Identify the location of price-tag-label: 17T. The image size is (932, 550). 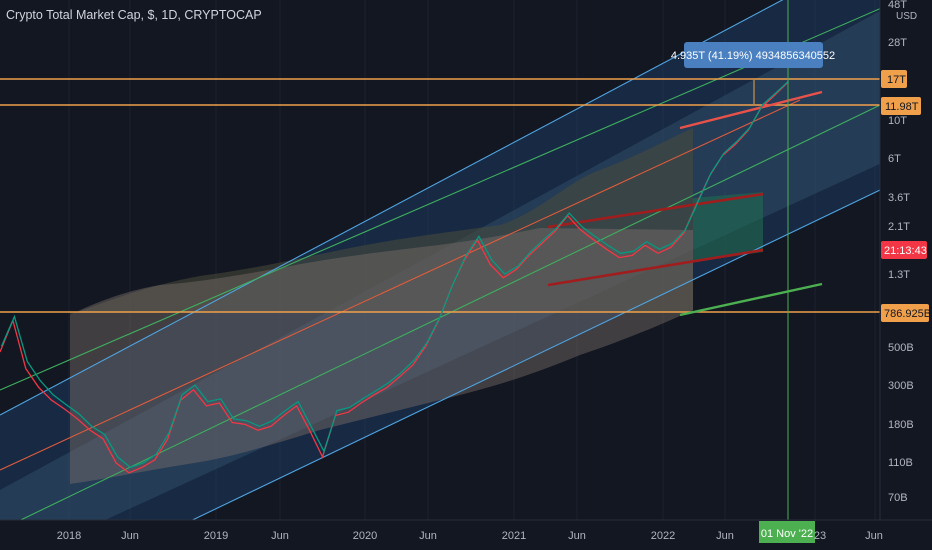
(896, 80).